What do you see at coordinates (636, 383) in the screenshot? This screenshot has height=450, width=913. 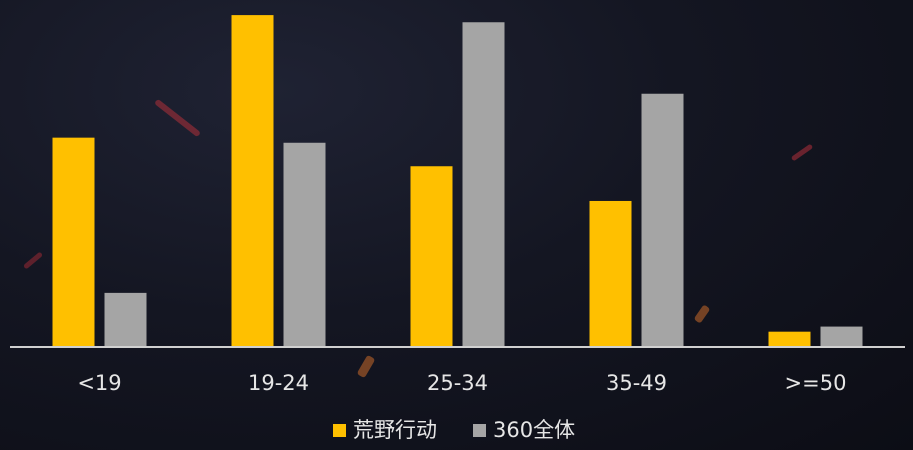 I see `x-tick-label: 35-49` at bounding box center [636, 383].